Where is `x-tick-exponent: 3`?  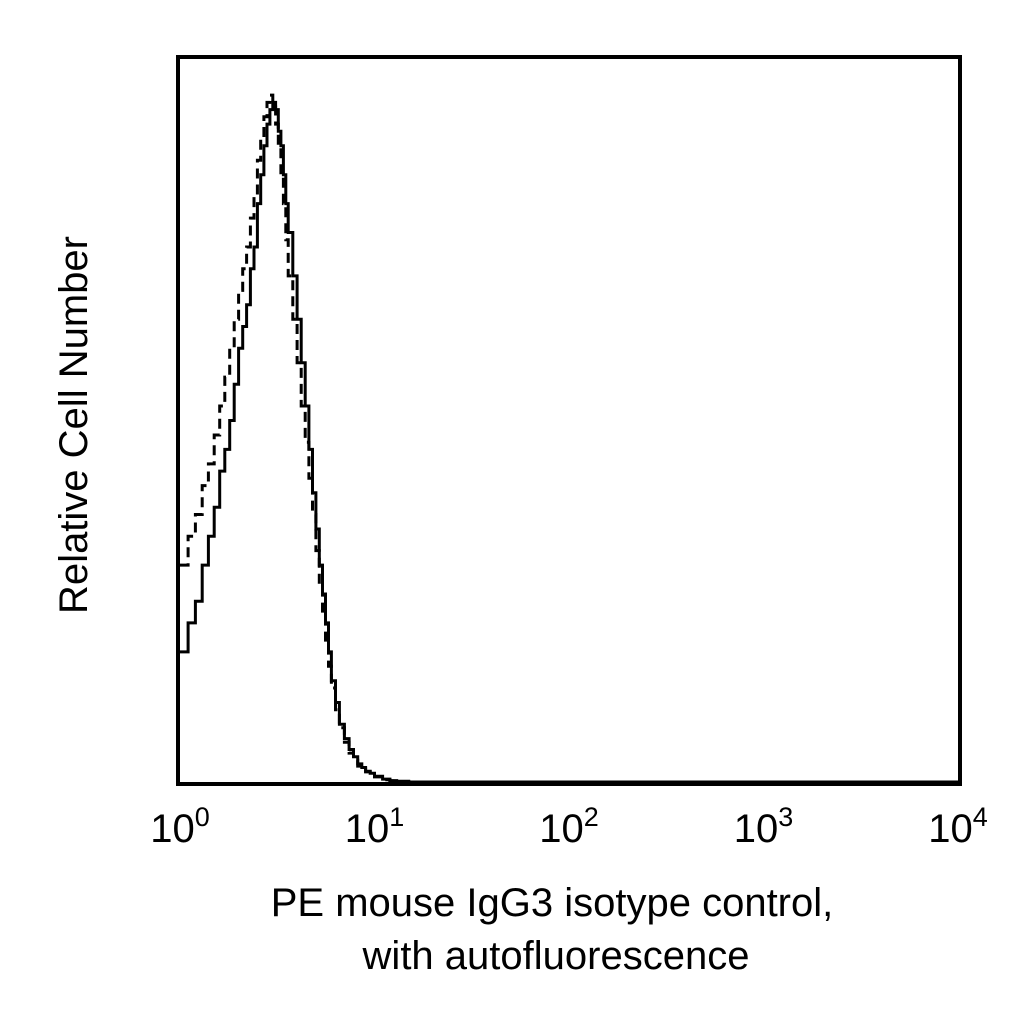 x-tick-exponent: 3 is located at coordinates (785, 817).